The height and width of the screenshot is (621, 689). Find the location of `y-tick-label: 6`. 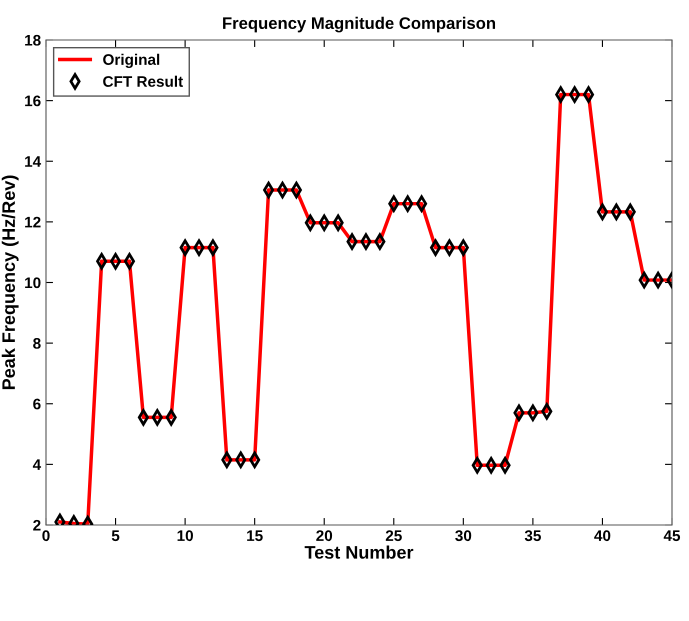

y-tick-label: 6 is located at coordinates (37, 404).